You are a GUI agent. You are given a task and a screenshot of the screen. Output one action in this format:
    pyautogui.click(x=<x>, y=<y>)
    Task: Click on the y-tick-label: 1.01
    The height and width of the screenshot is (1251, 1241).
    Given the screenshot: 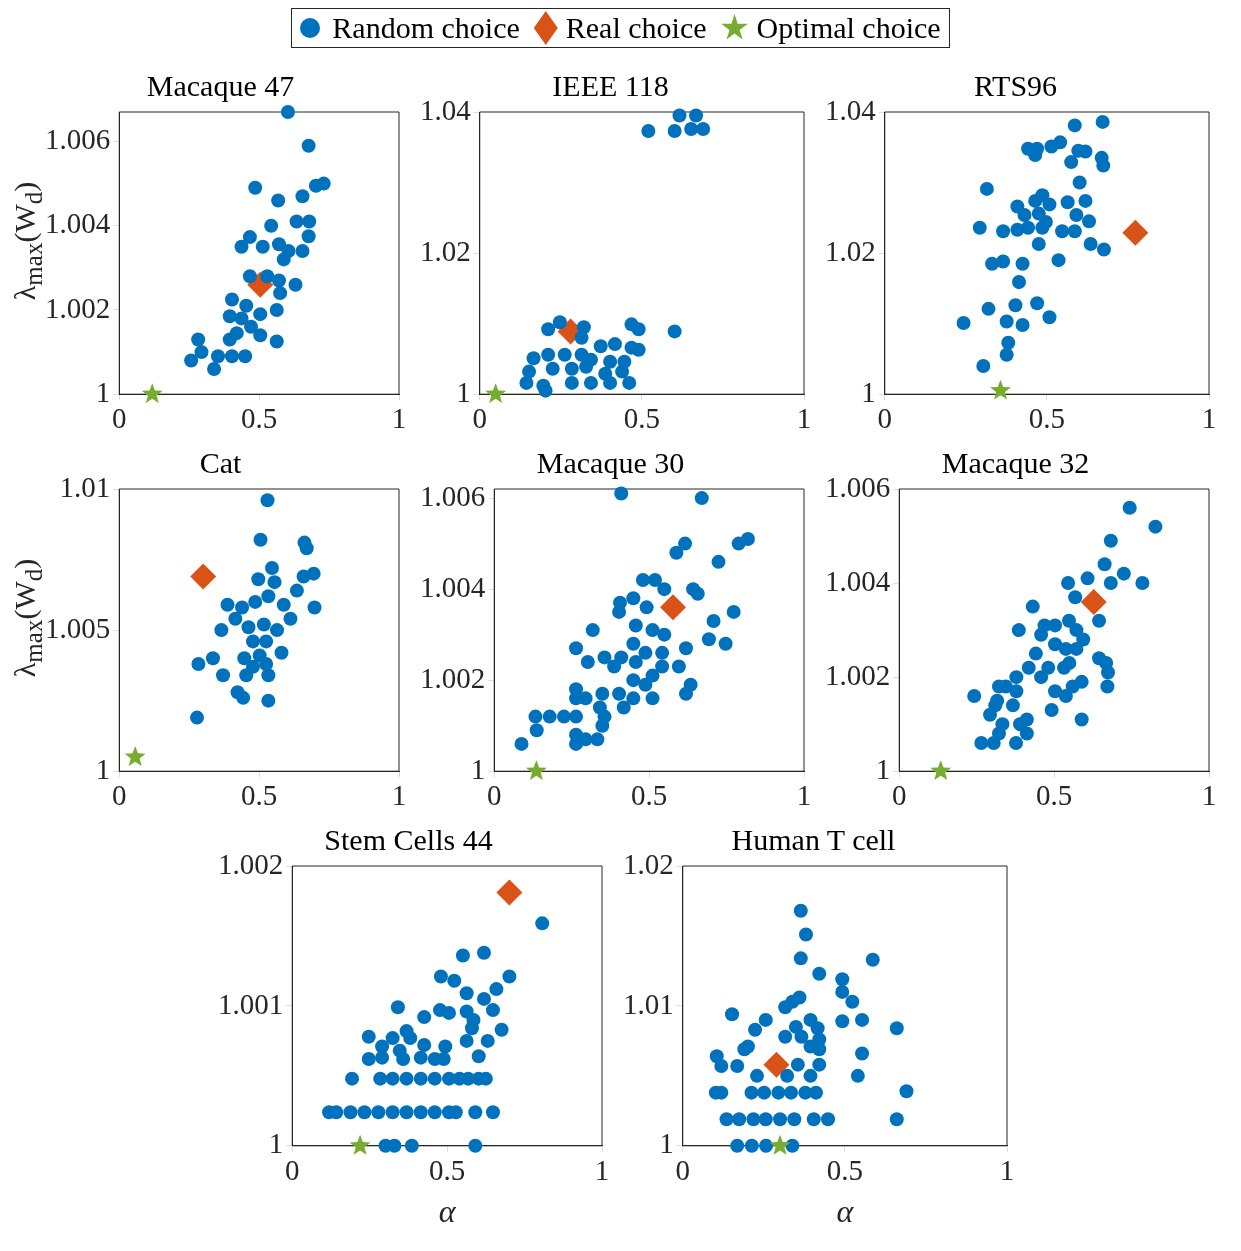 What is the action you would take?
    pyautogui.click(x=648, y=1003)
    